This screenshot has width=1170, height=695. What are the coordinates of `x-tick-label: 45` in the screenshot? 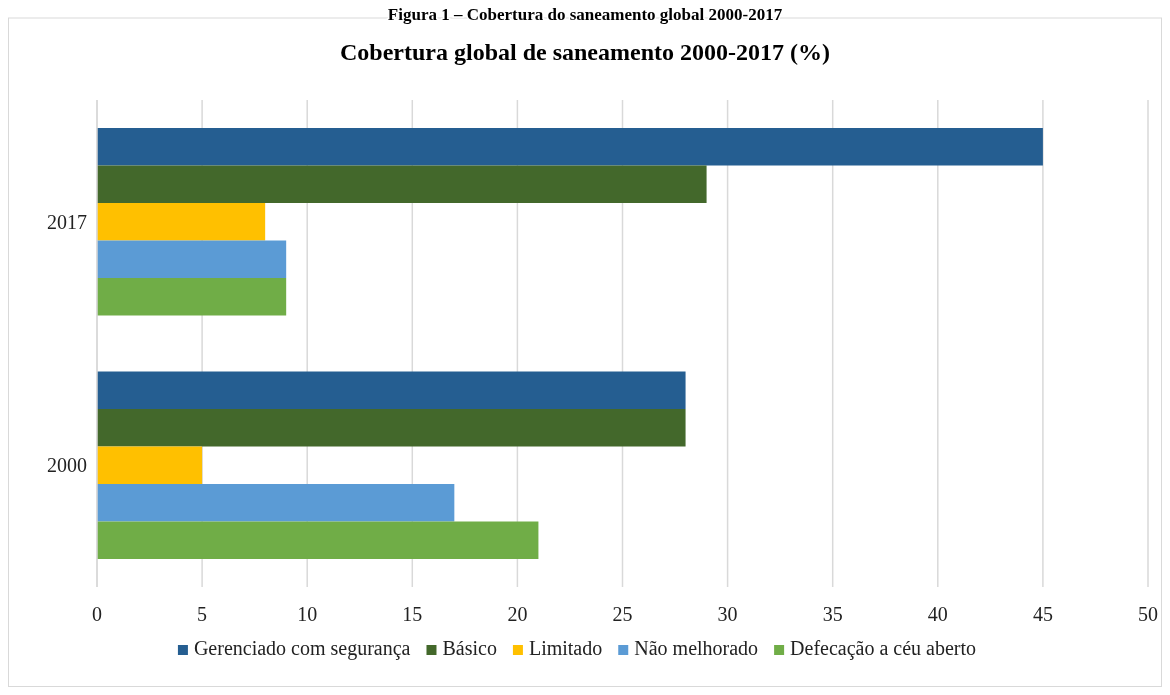 It's located at (1042, 614).